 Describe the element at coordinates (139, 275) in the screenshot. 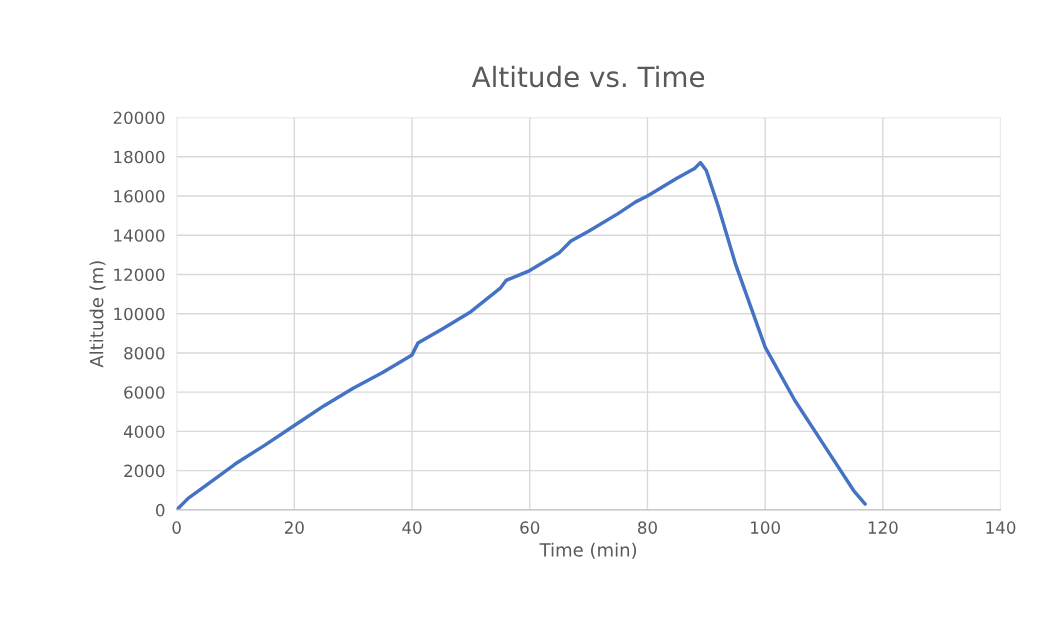

I see `y-tick-label: 12000` at that location.